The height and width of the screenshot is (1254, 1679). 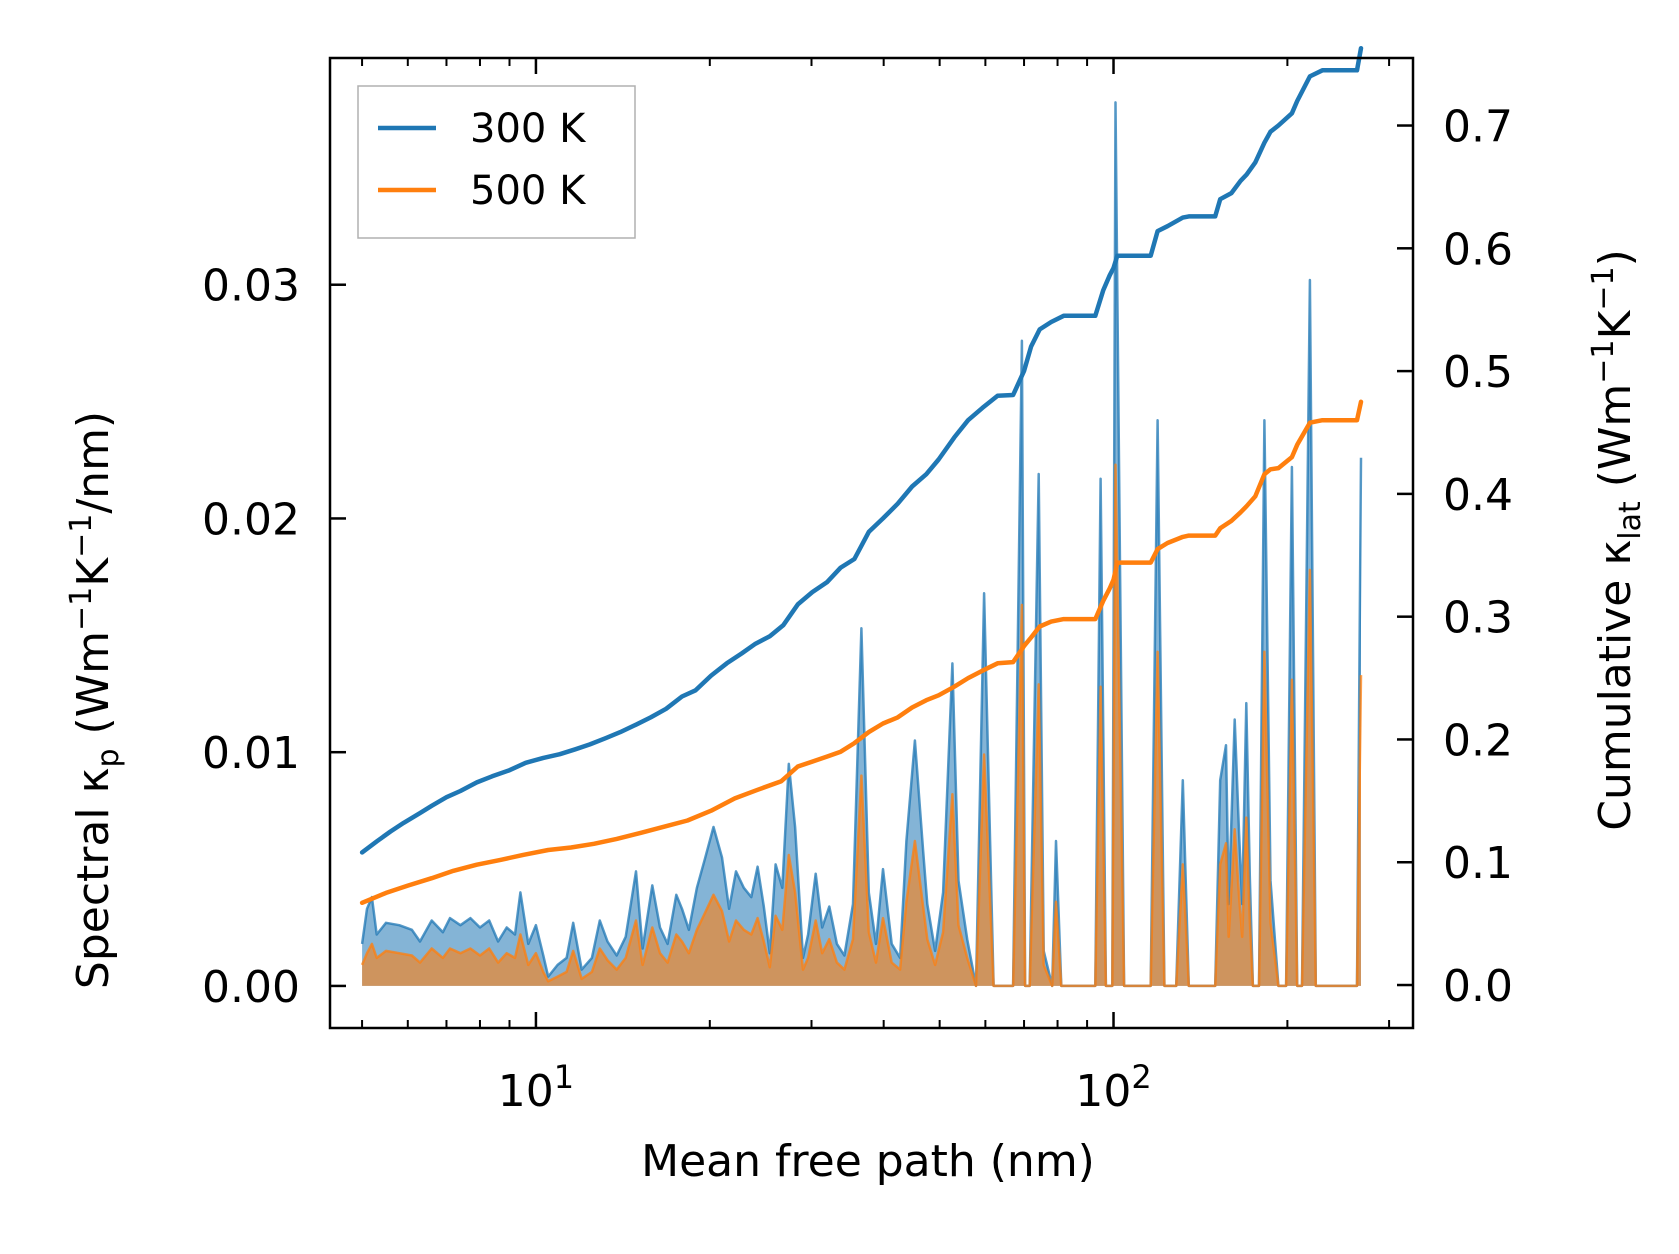 I want to click on y-left-label-unit-mid: K, so click(x=93, y=572).